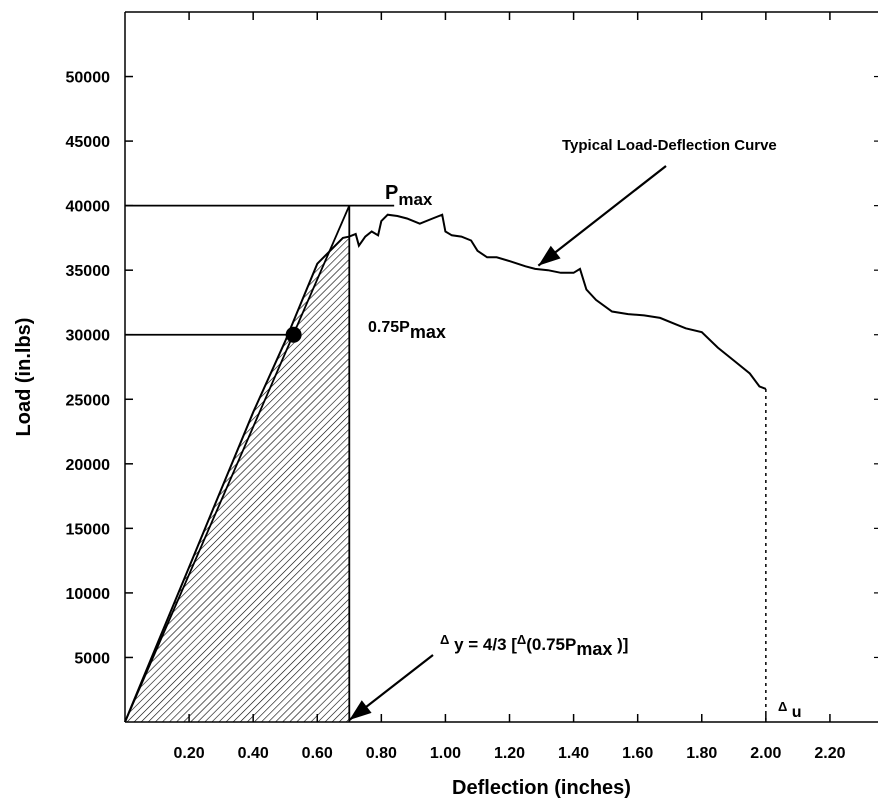 This screenshot has height=804, width=883. I want to click on pmax-label: Pmax, so click(409, 195).